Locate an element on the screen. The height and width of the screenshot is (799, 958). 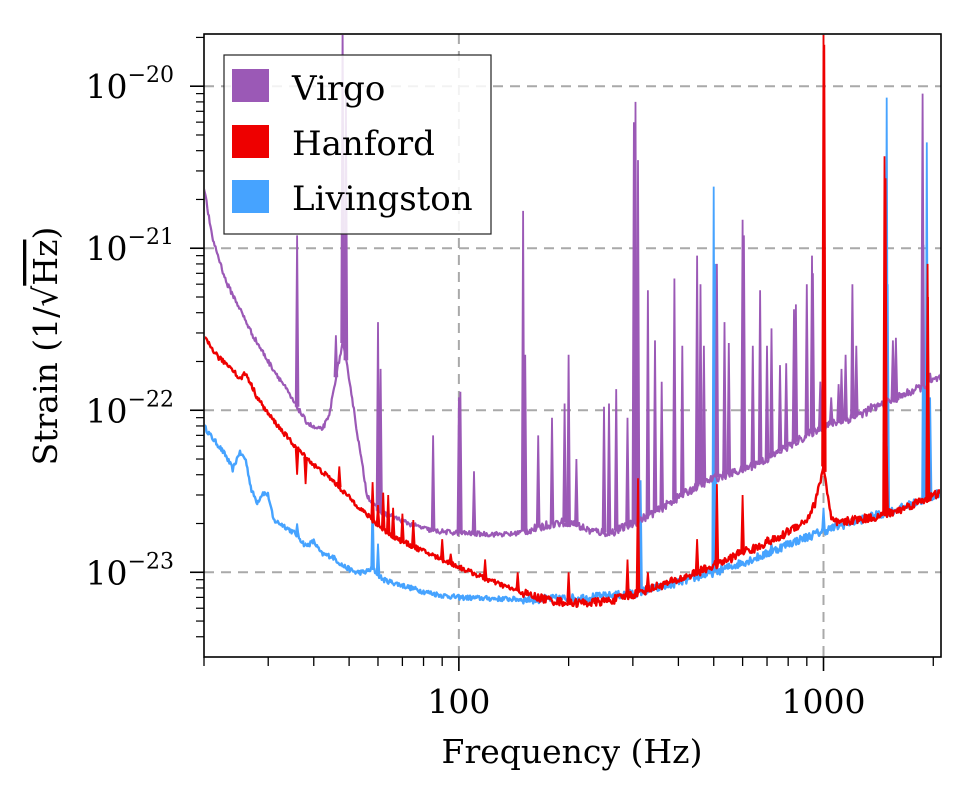
legend-label-livingston: Livingston is located at coordinates (382, 199).